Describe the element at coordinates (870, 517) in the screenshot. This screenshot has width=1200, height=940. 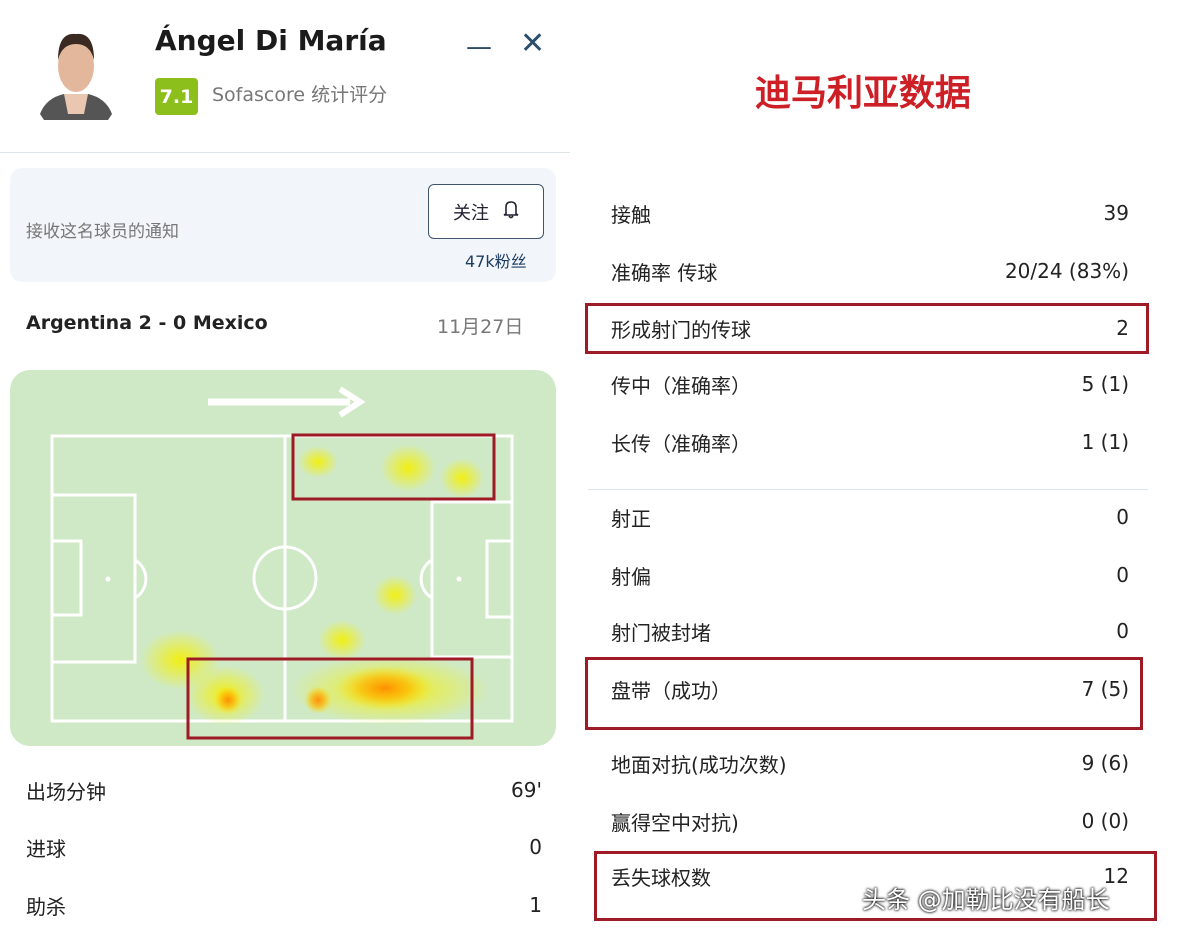
I see `stat-row: 射正 0` at that location.